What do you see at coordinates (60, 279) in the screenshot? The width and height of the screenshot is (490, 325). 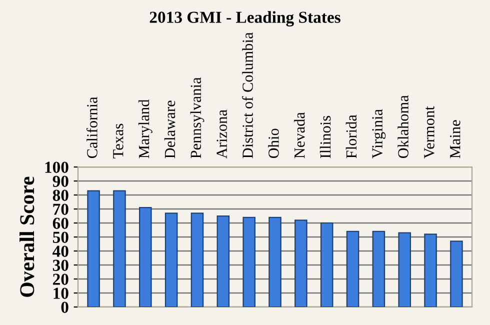 I see `y-tick-label: 20` at bounding box center [60, 279].